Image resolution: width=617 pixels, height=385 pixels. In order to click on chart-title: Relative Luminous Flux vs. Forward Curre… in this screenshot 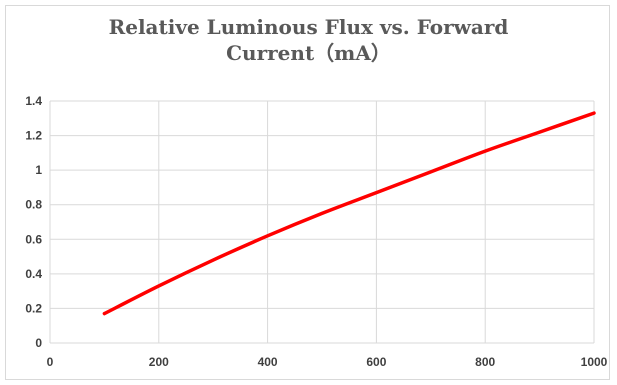, I will do `click(308, 40)`.